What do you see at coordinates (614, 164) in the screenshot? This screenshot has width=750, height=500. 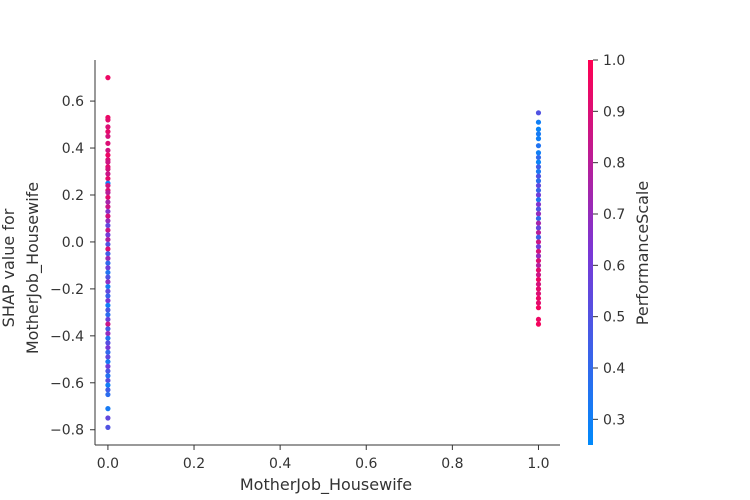 I see `colorbar-tick-label: 0.8` at bounding box center [614, 164].